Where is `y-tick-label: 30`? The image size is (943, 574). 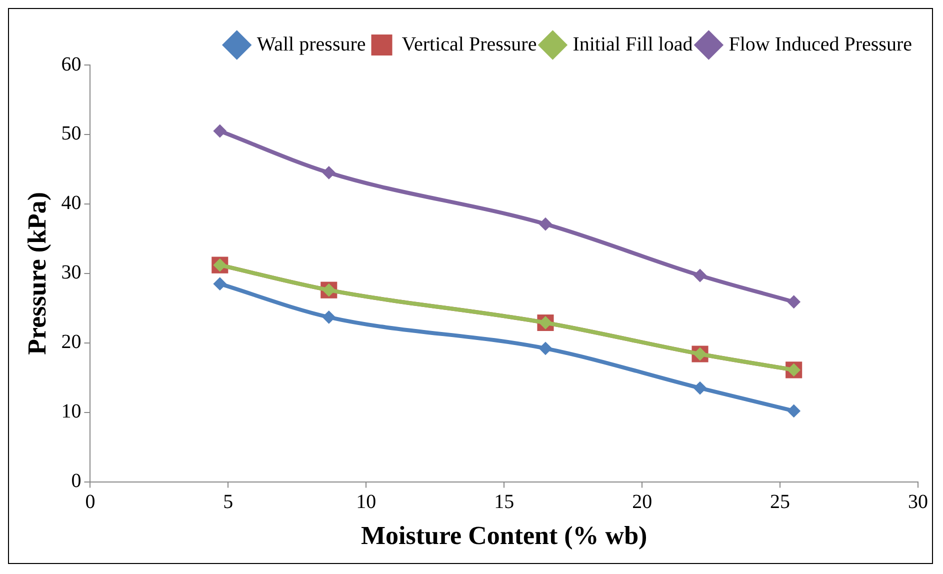 y-tick-label: 30 is located at coordinates (71, 273).